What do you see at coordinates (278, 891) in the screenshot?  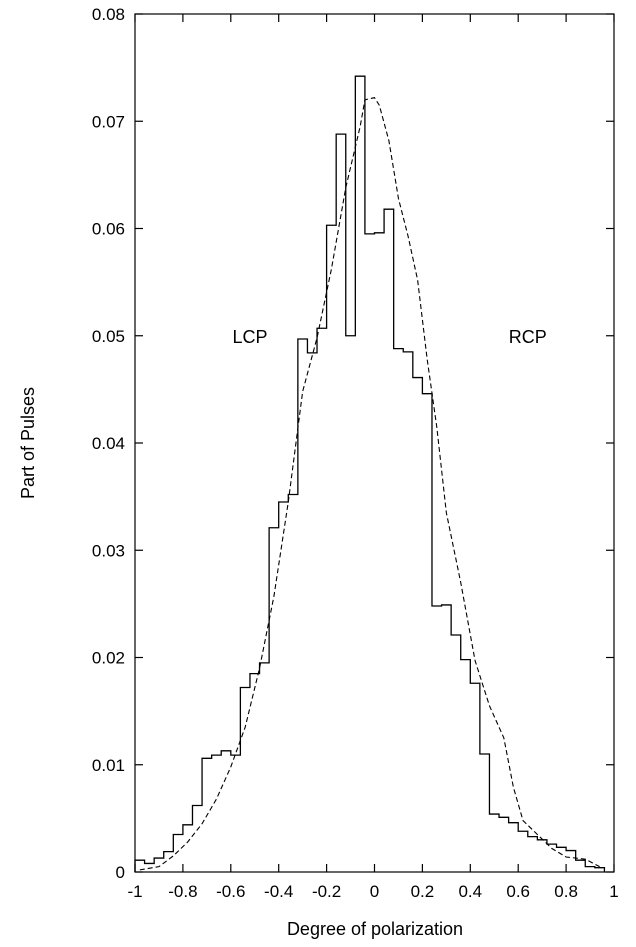 I see `x-tick-label: -0.4` at bounding box center [278, 891].